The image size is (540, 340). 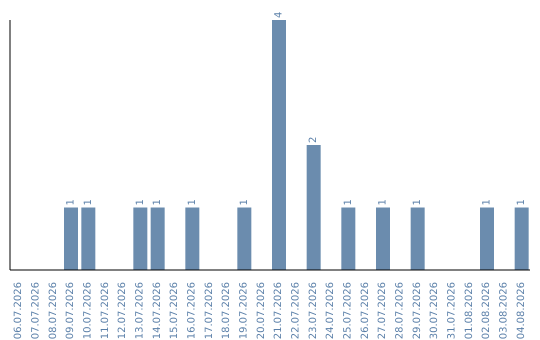 What do you see at coordinates (400, 311) in the screenshot?
I see `x-tick-label: 28.07.2026` at bounding box center [400, 311].